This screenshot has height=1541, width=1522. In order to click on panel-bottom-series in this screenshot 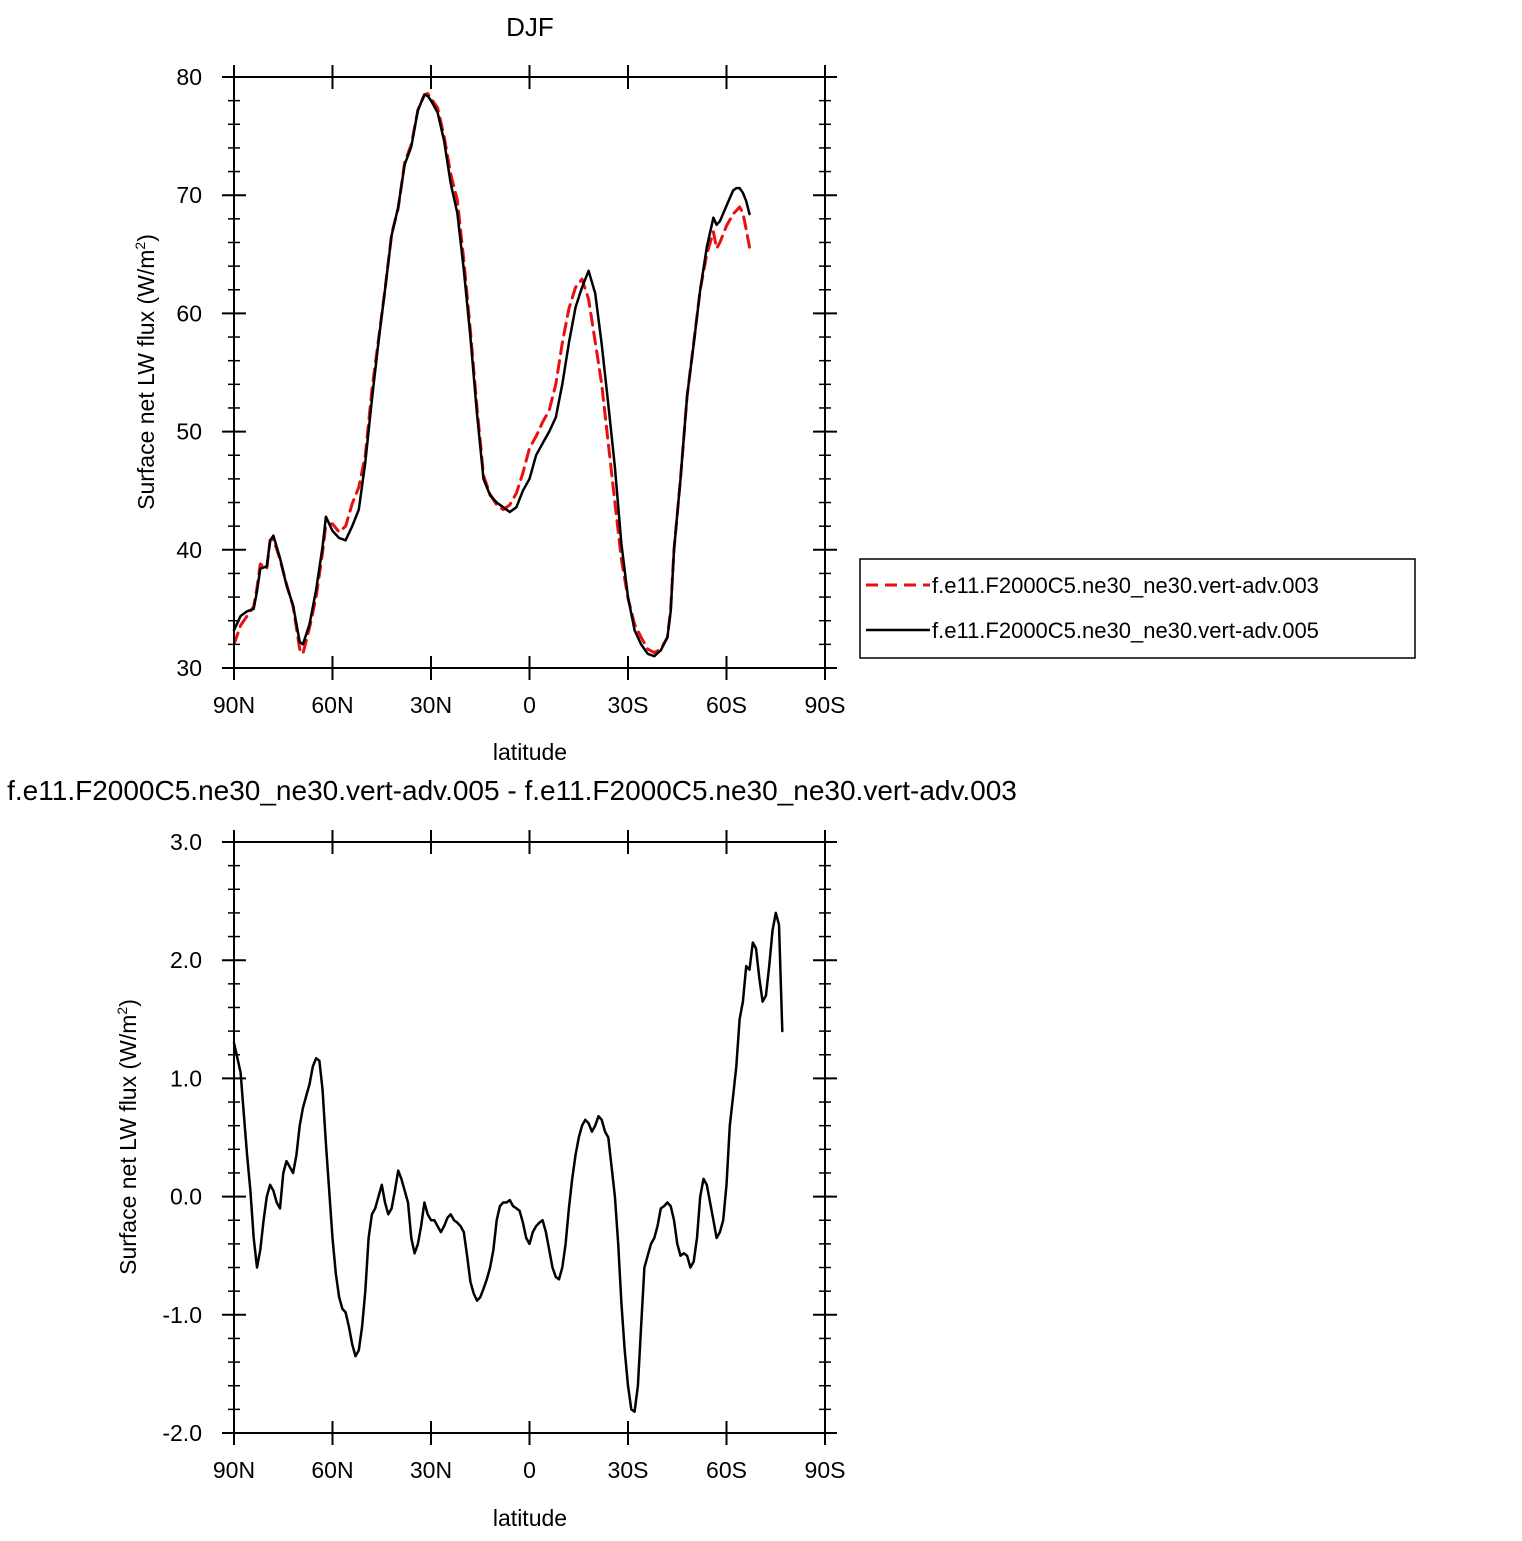, I will do `click(508, 1162)`.